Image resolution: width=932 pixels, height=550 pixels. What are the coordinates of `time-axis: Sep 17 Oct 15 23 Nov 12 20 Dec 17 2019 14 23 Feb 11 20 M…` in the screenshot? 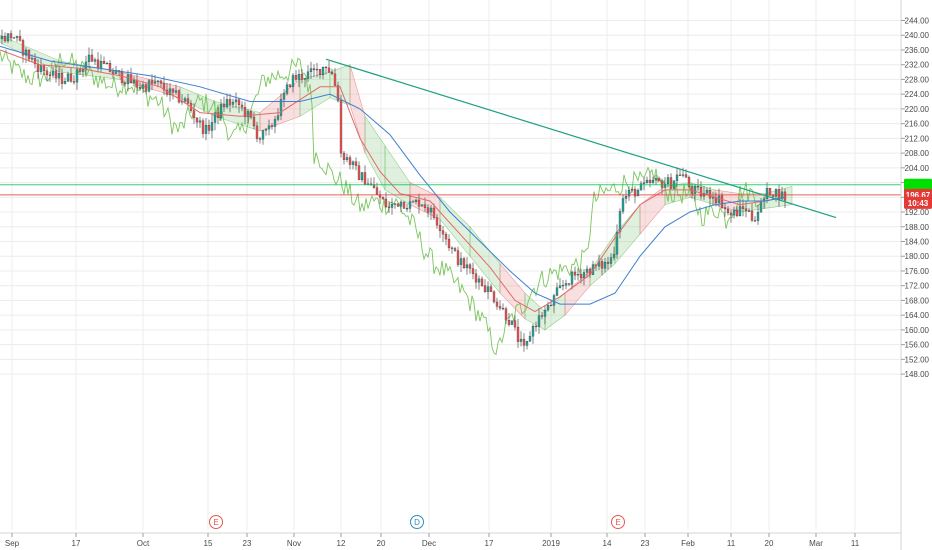 It's located at (450, 541).